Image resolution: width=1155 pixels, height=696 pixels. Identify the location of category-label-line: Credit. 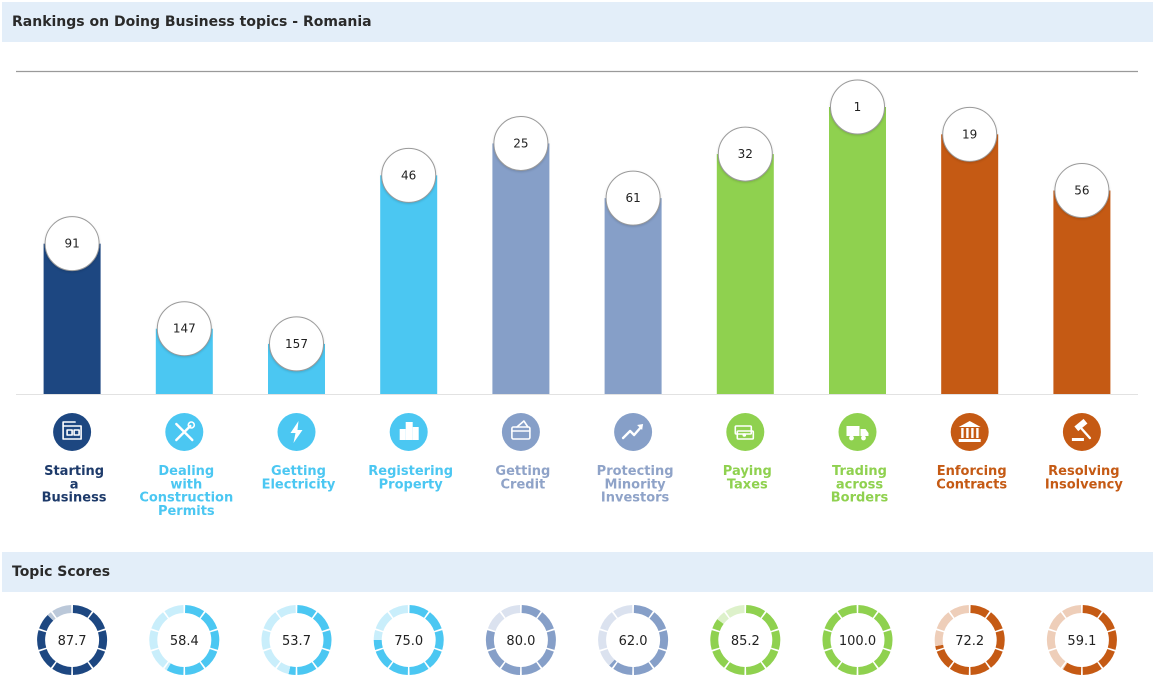
(523, 484).